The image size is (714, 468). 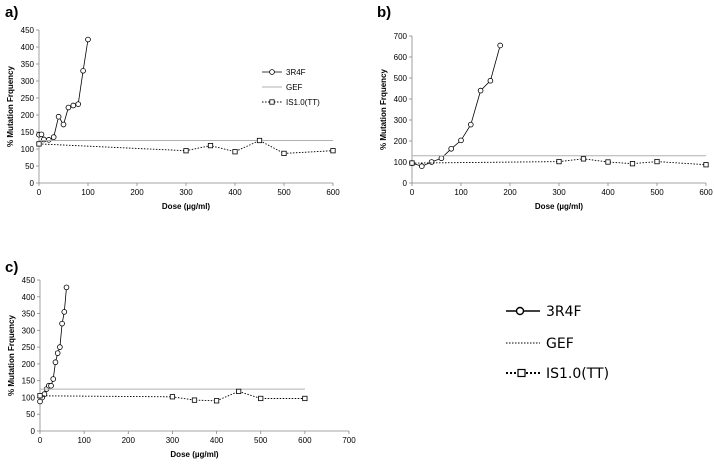 I want to click on series-line, so click(x=456, y=106).